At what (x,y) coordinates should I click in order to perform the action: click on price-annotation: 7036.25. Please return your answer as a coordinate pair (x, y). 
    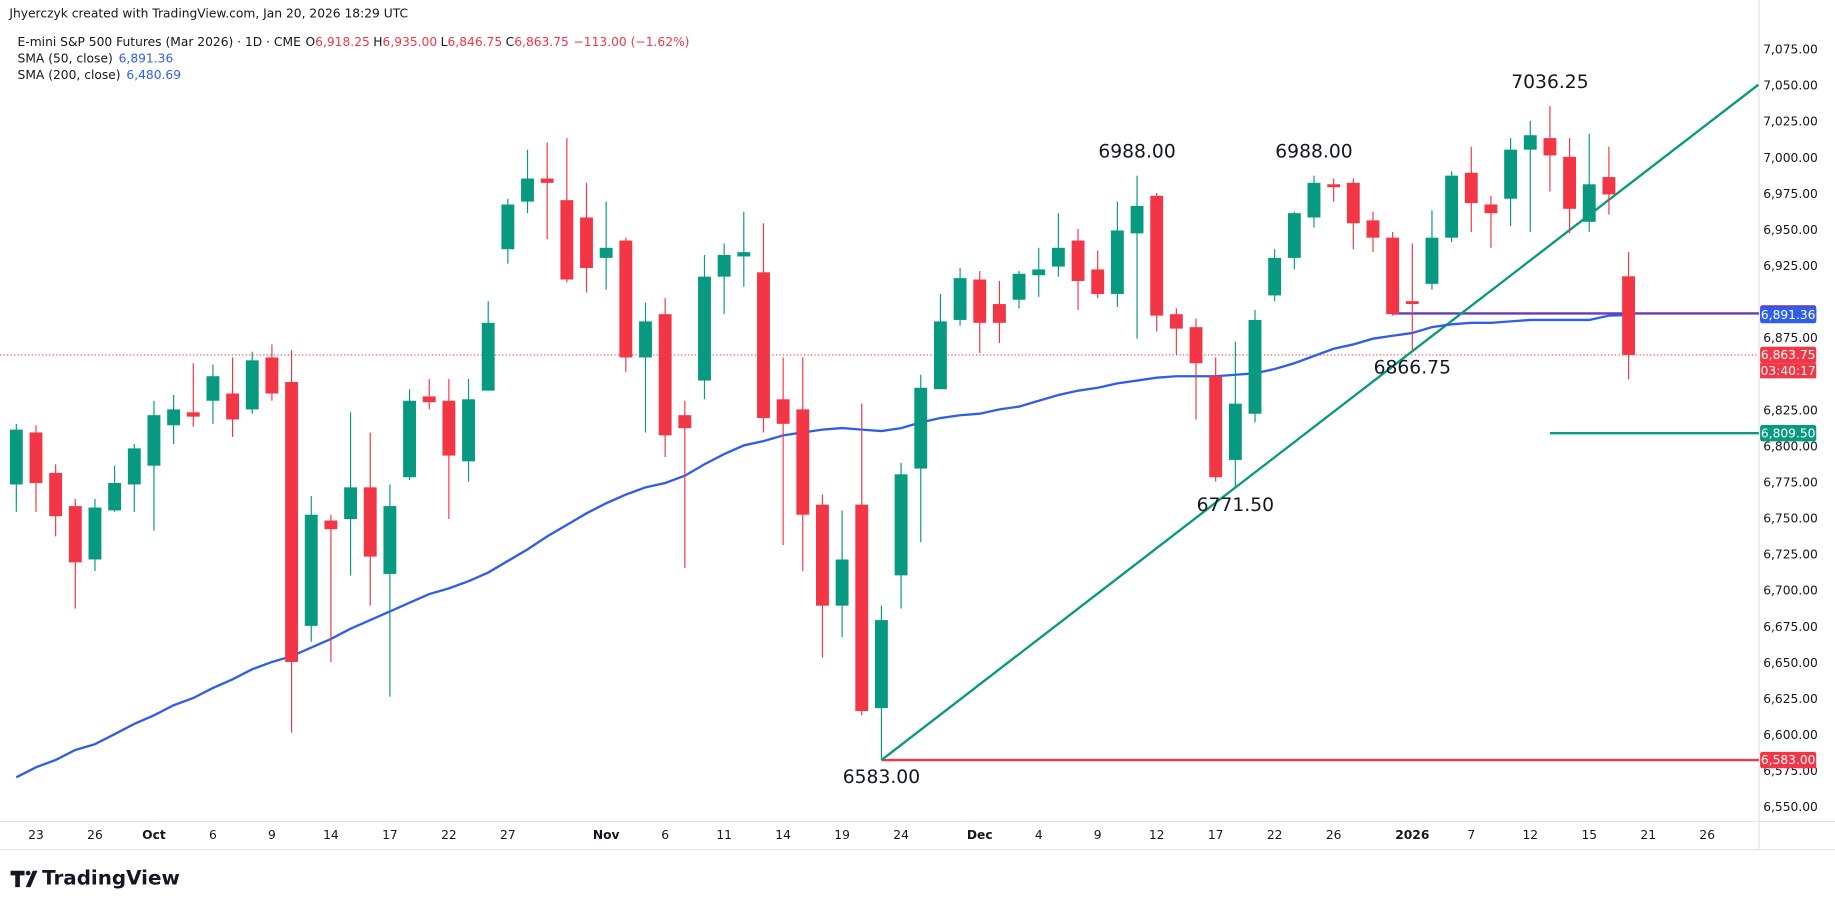
    Looking at the image, I should click on (1549, 82).